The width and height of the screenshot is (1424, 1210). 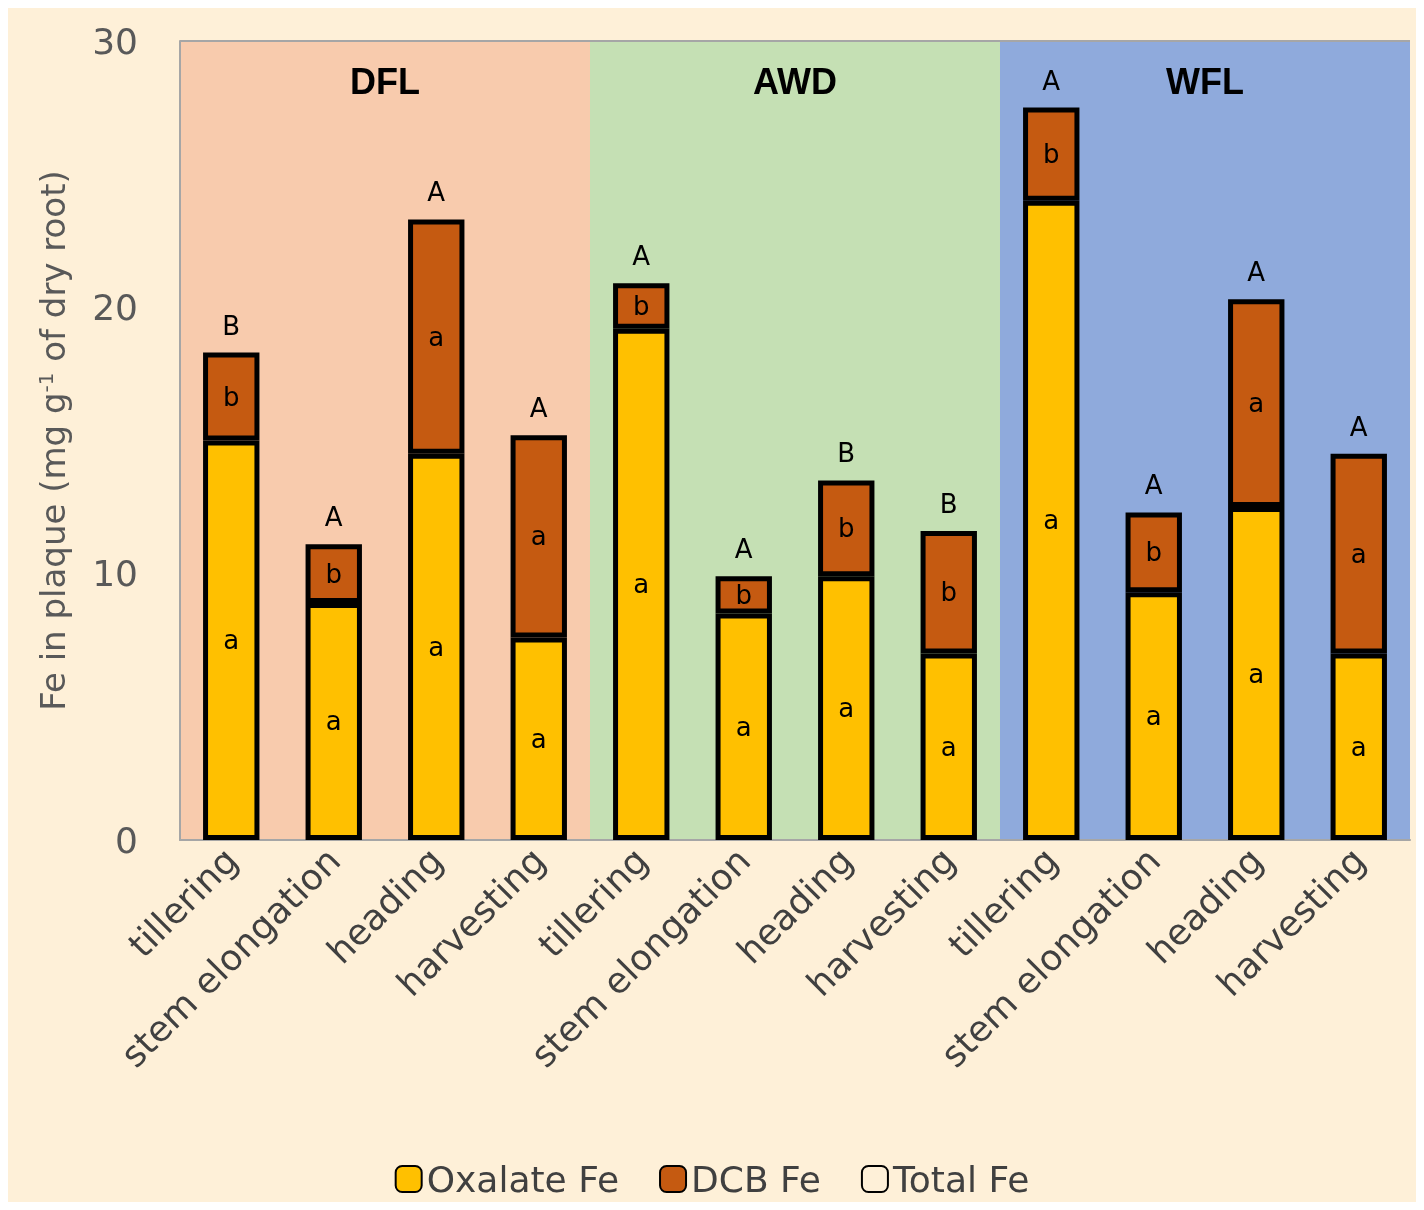 I want to click on legend-label: Total Fe, so click(x=960, y=1179).